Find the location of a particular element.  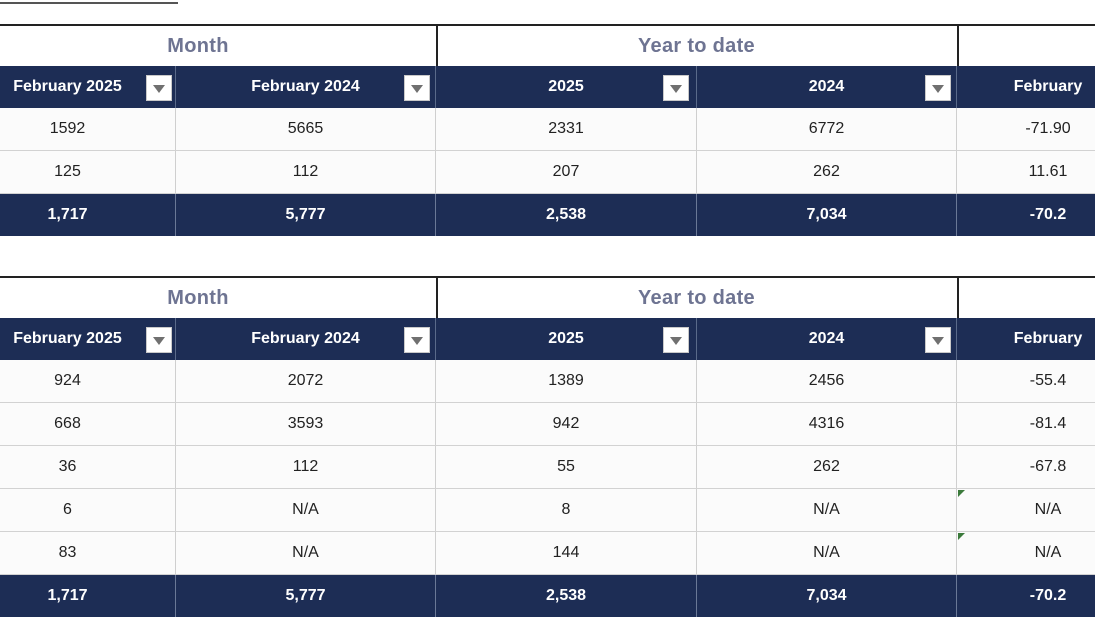

table-cell: 55 is located at coordinates (566, 467).